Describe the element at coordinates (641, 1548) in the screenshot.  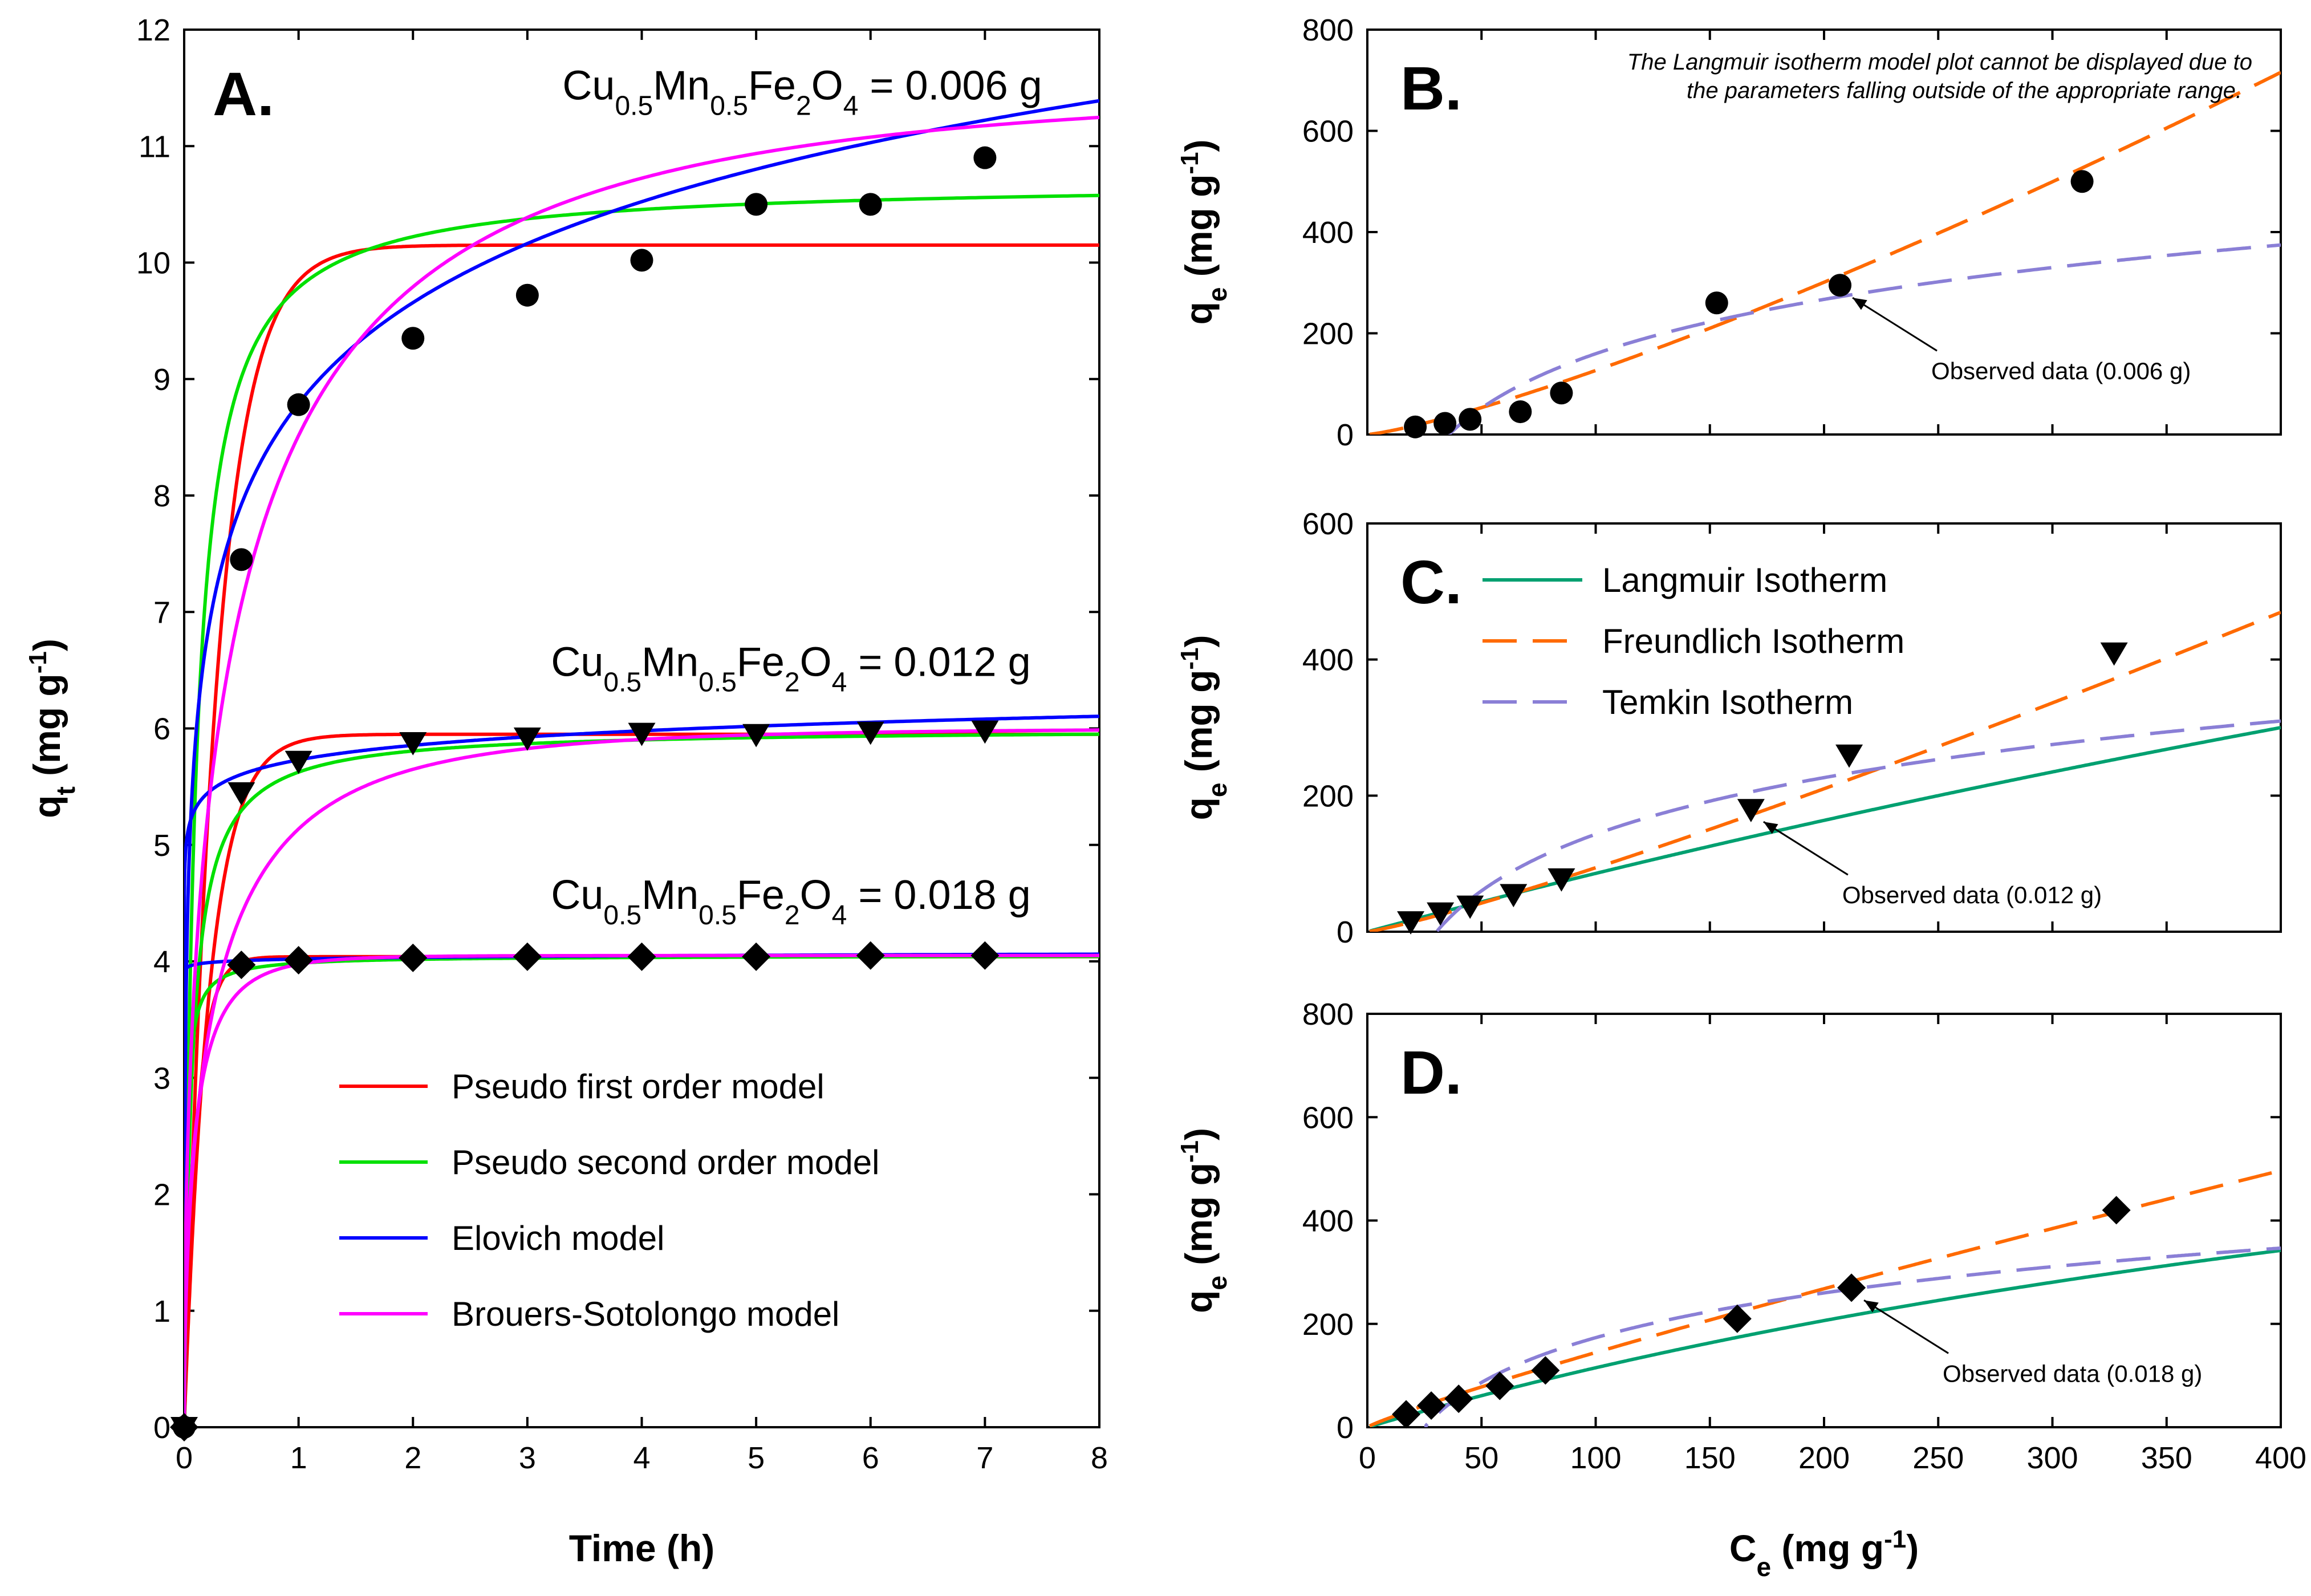
I see `x-axis-title: Time (h)` at that location.